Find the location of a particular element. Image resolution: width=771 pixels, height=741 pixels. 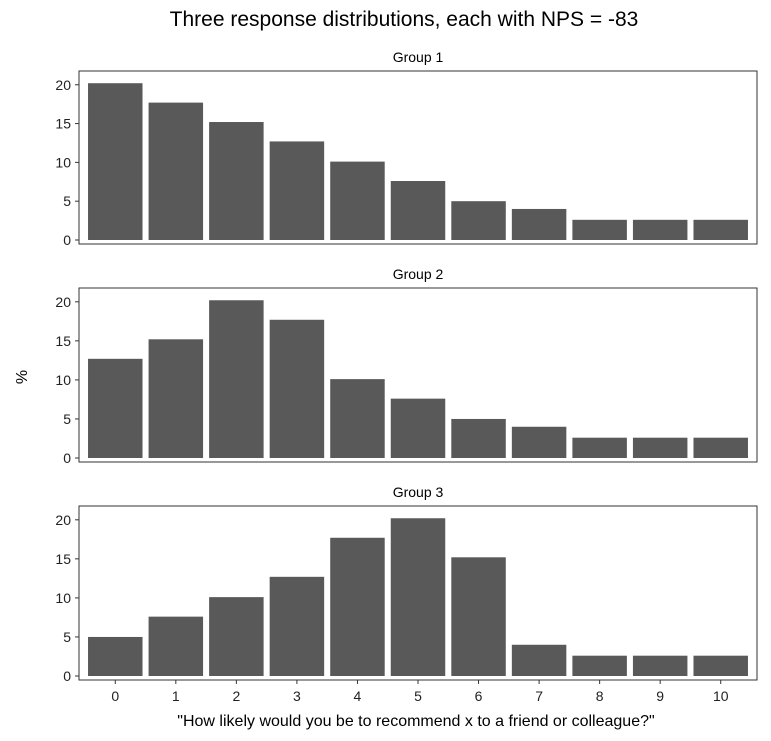

x-tick-label: 10 is located at coordinates (721, 696).